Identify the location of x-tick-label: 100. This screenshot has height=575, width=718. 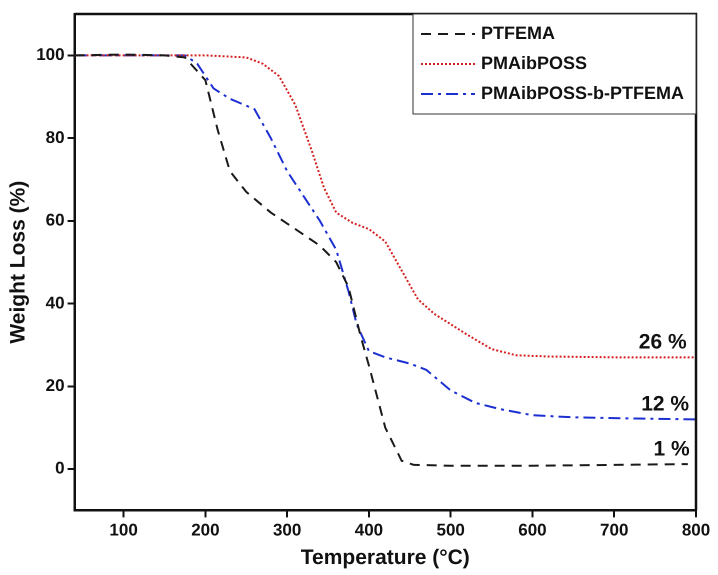
(123, 530).